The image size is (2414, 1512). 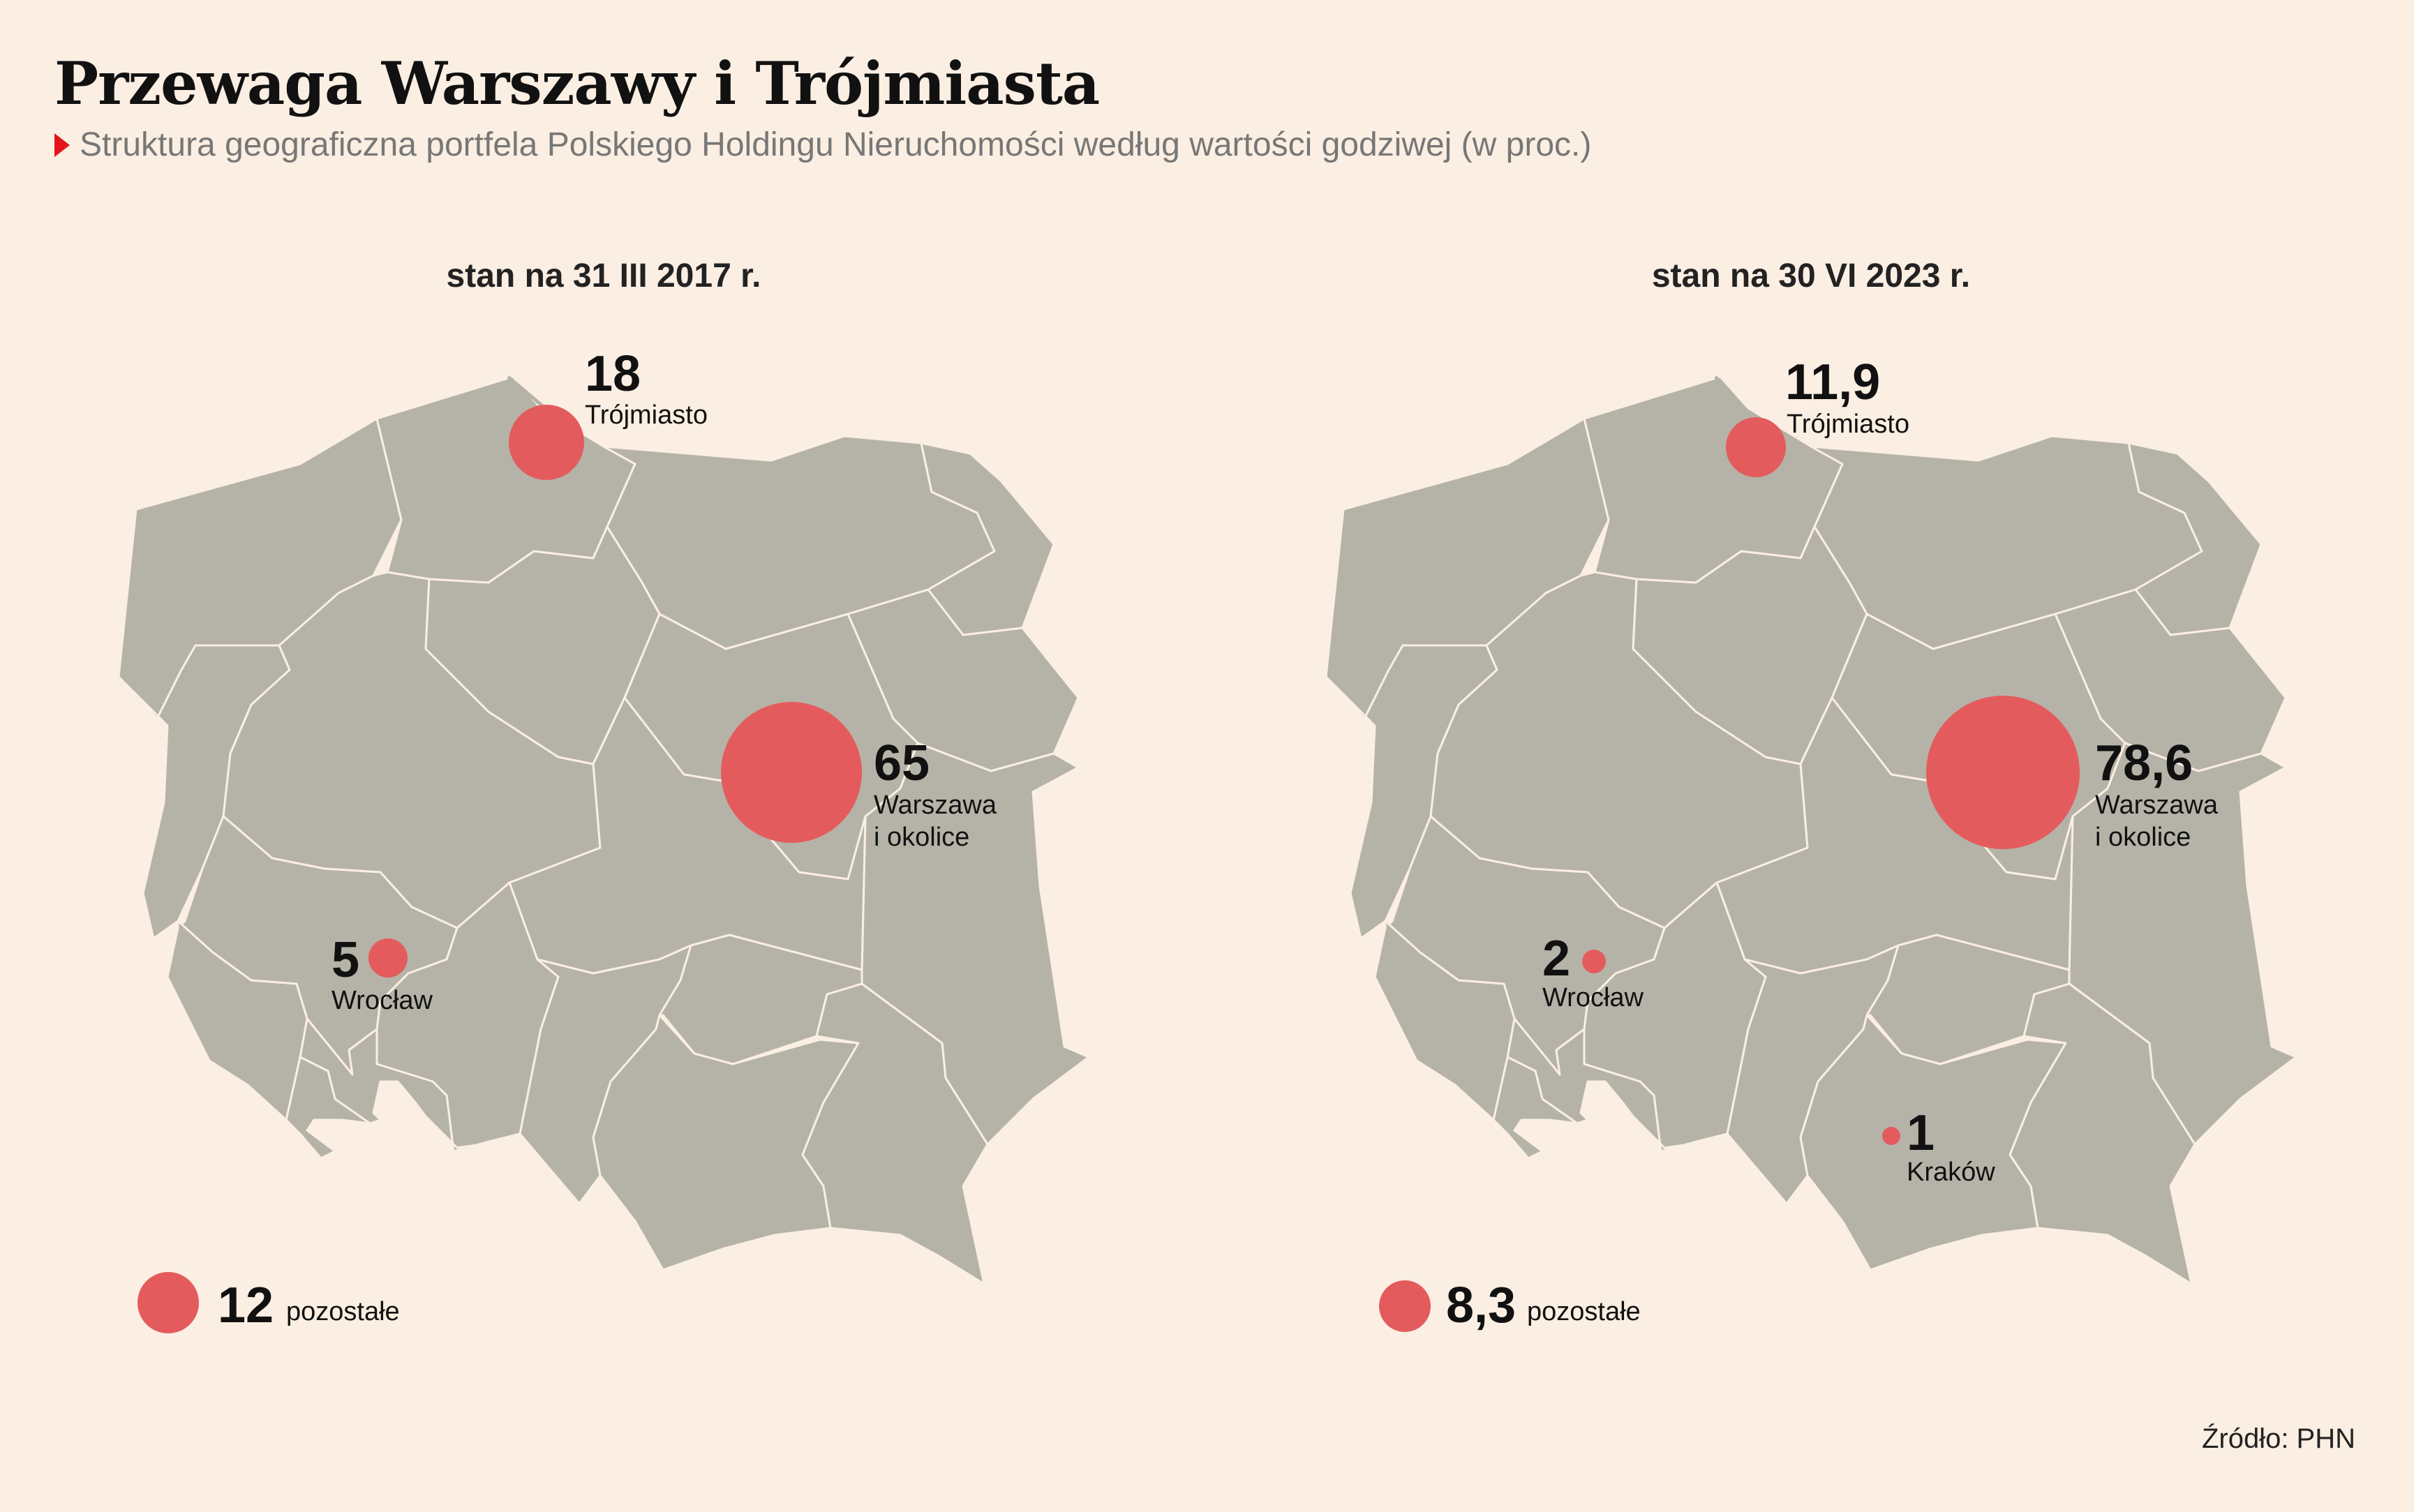 What do you see at coordinates (1593, 997) in the screenshot?
I see `label-wroclaw-2023: Wrocław` at bounding box center [1593, 997].